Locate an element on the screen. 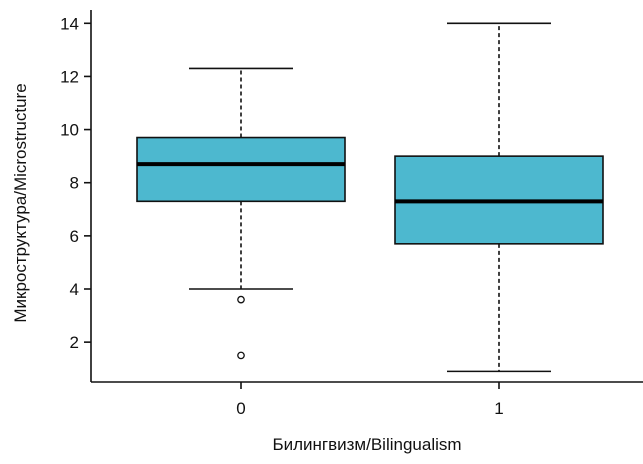 This screenshot has height=464, width=643. x-tick-label: 1 is located at coordinates (498, 408).